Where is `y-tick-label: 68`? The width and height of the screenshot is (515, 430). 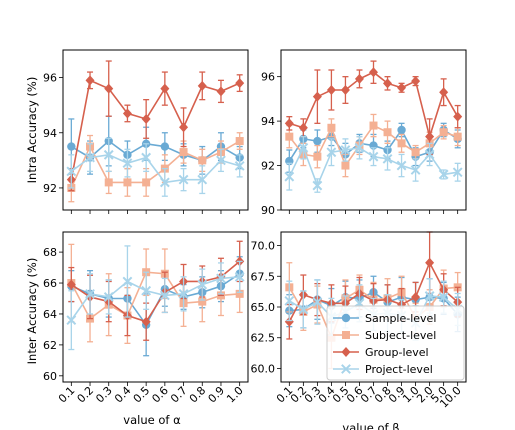 y-tick-label: 68 is located at coordinates (50, 252).